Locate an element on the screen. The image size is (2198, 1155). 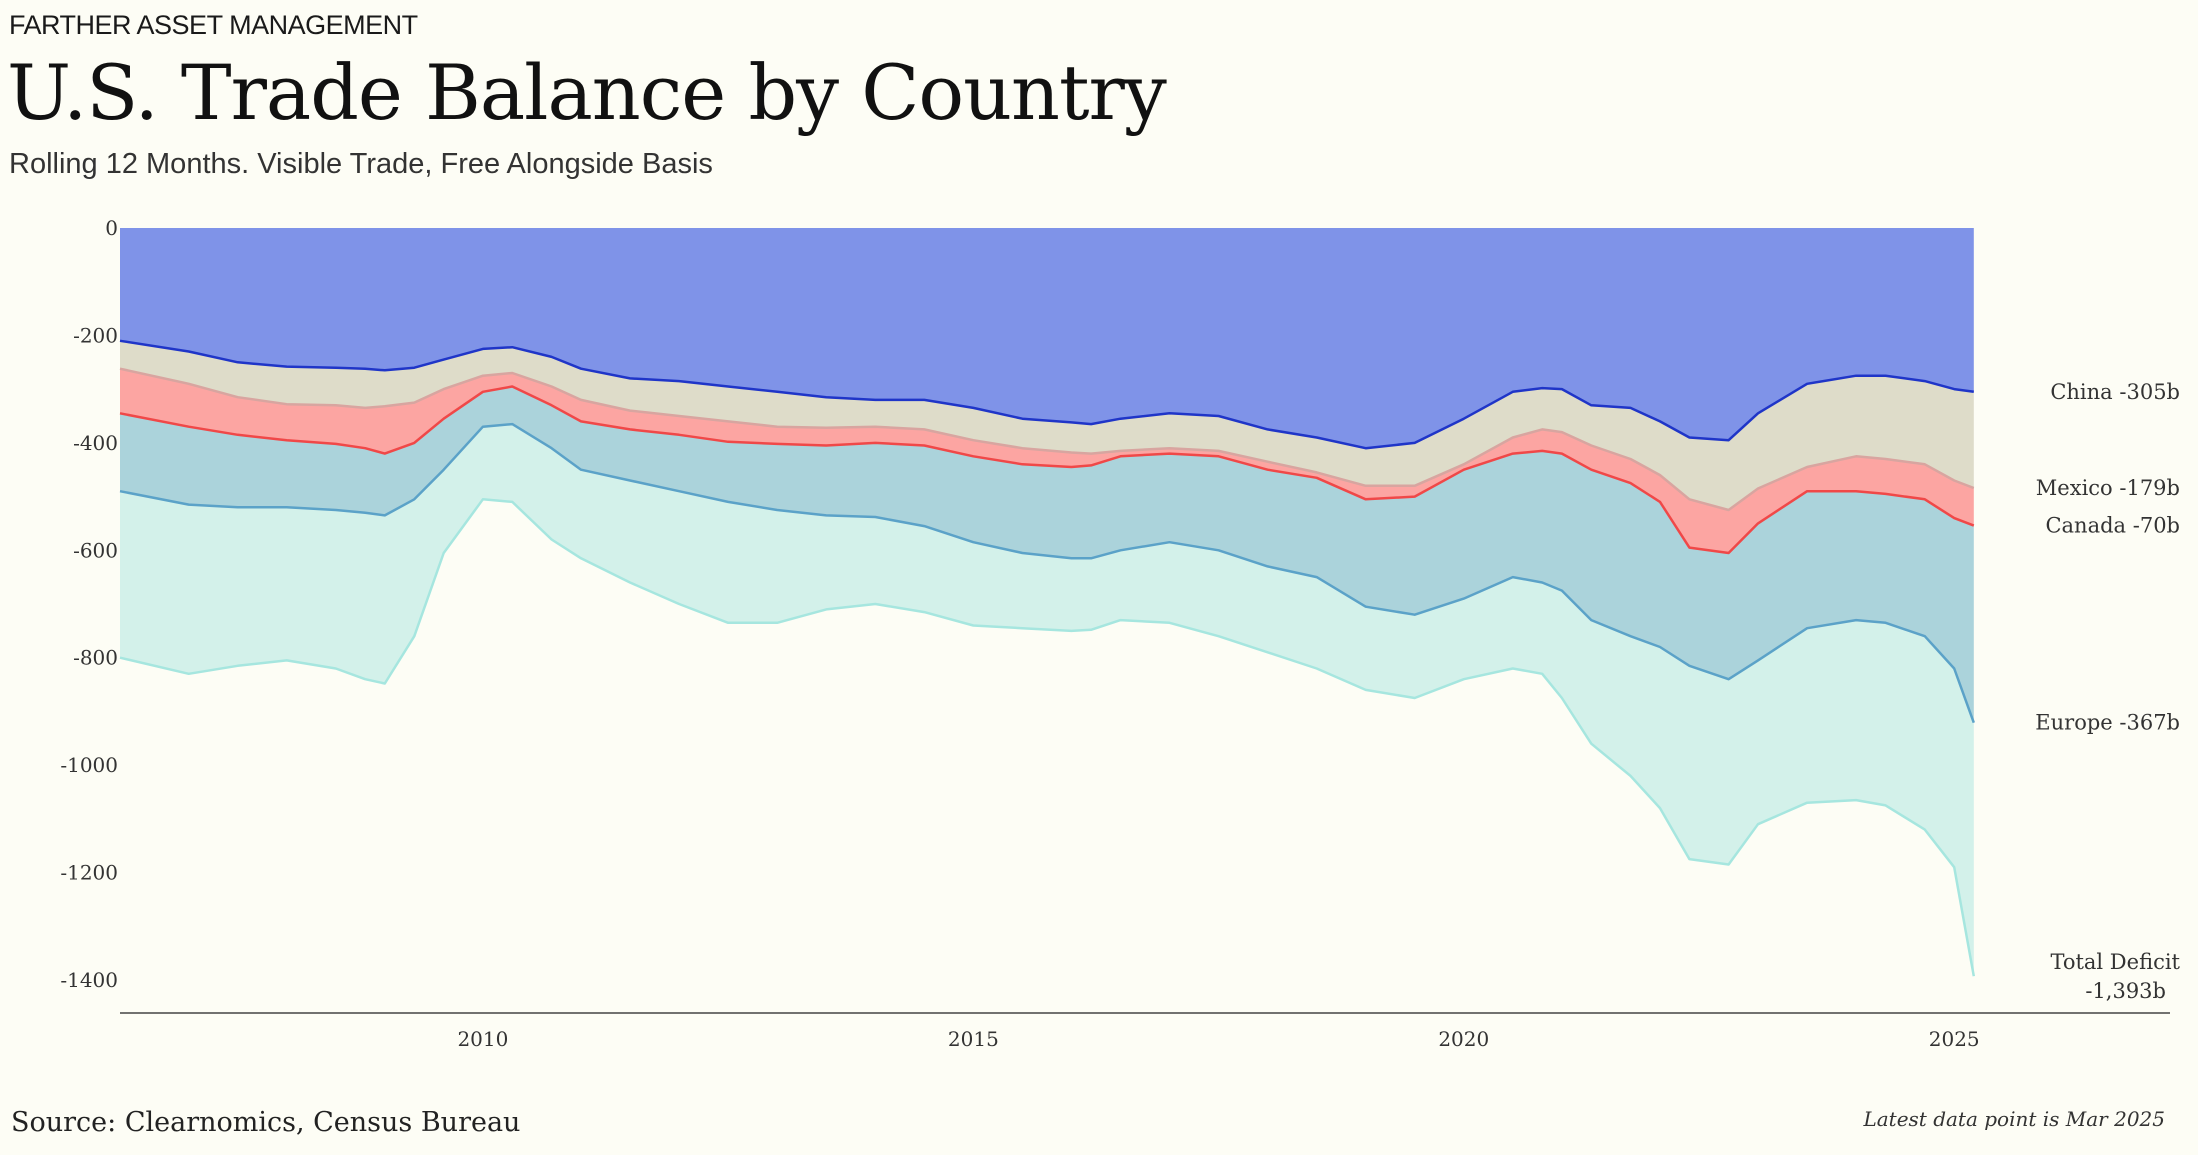
latest-data-note: Latest data point is Mar 2025 is located at coordinates (2014, 1119).